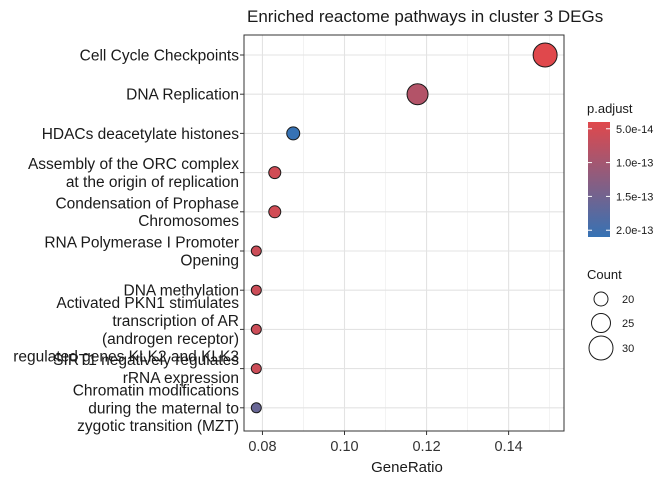 This screenshot has width=672, height=480. I want to click on x-tick-label: 0.14, so click(508, 447).